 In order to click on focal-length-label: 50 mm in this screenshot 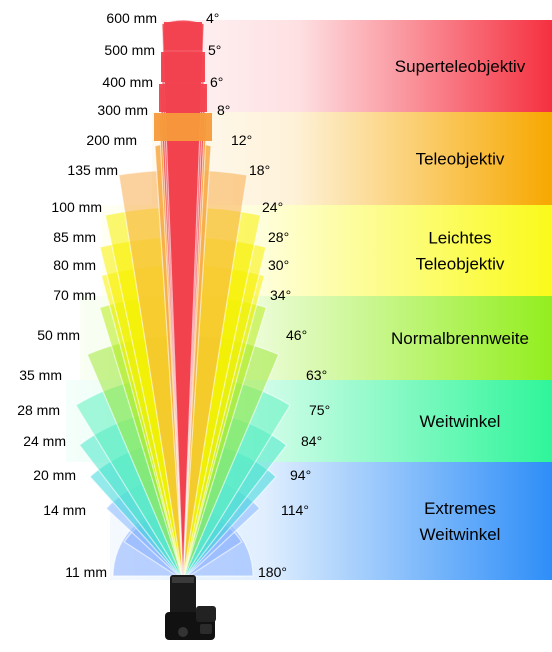, I will do `click(58, 335)`.